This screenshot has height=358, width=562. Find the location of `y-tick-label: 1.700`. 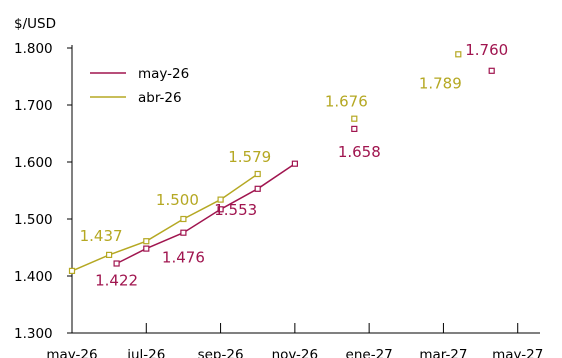

y-tick-label: 1.700 is located at coordinates (33, 106).